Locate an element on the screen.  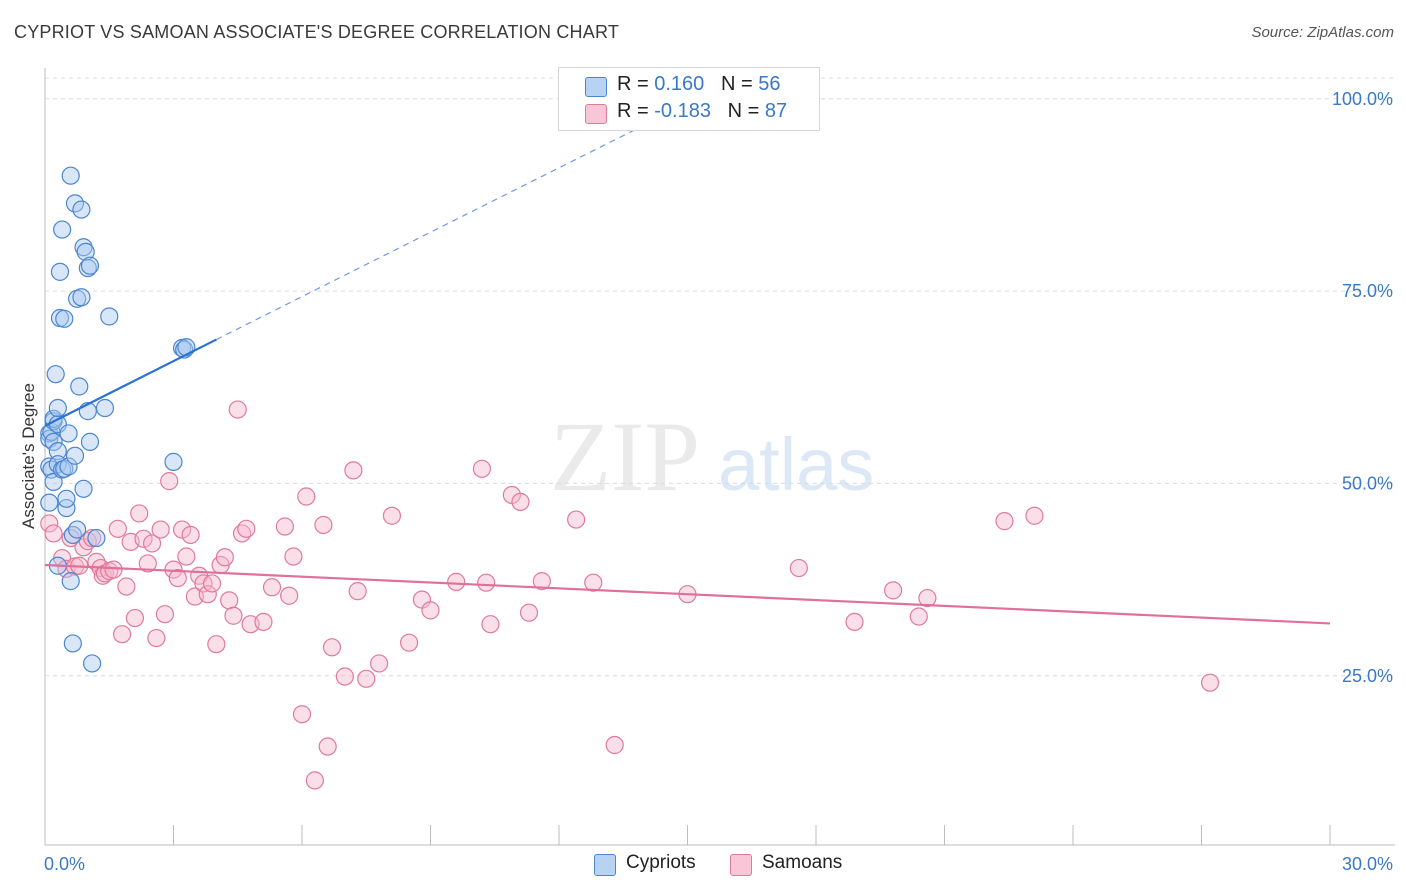
source-note: Source: ZipAtlas.com is located at coordinates (1322, 32).